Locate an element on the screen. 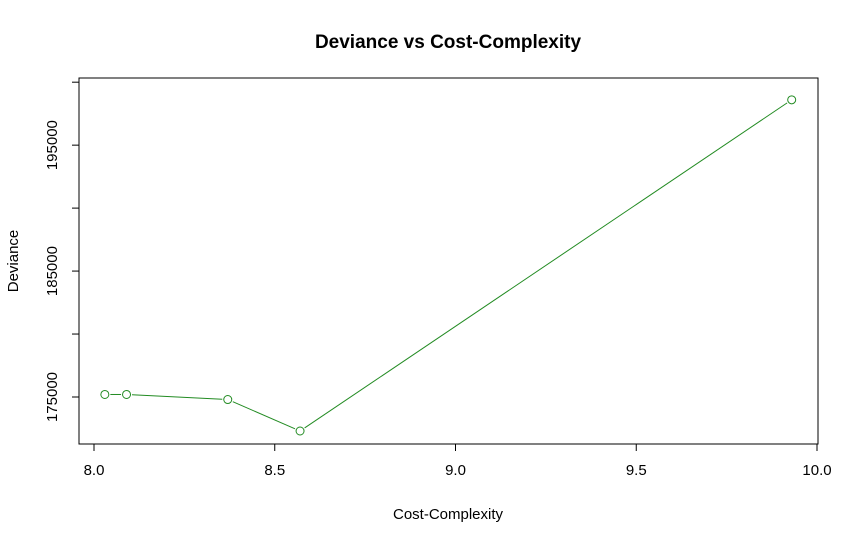 The height and width of the screenshot is (548, 858). y-tick-label: 195000 is located at coordinates (52, 145).